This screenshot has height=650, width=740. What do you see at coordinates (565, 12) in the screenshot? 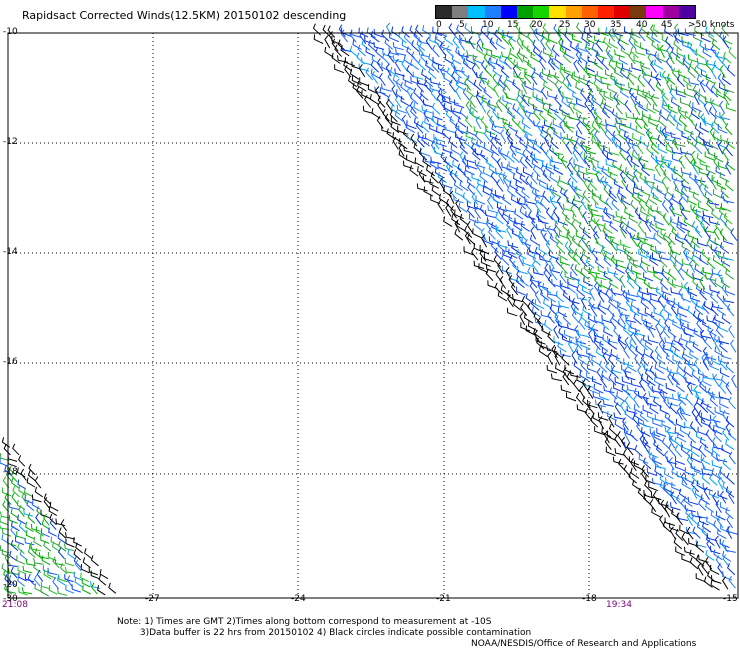
I see `wind-speed-color-legend` at bounding box center [565, 12].